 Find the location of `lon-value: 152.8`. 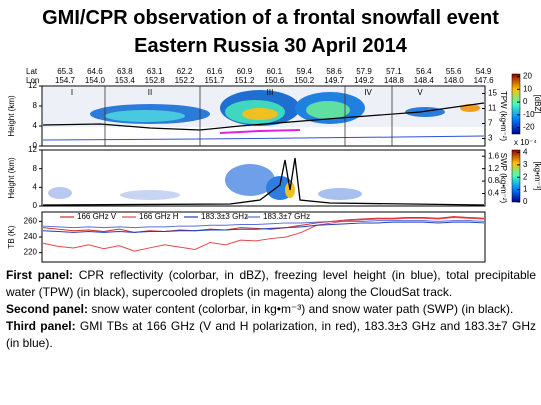

lon-value: 152.8 is located at coordinates (155, 80).